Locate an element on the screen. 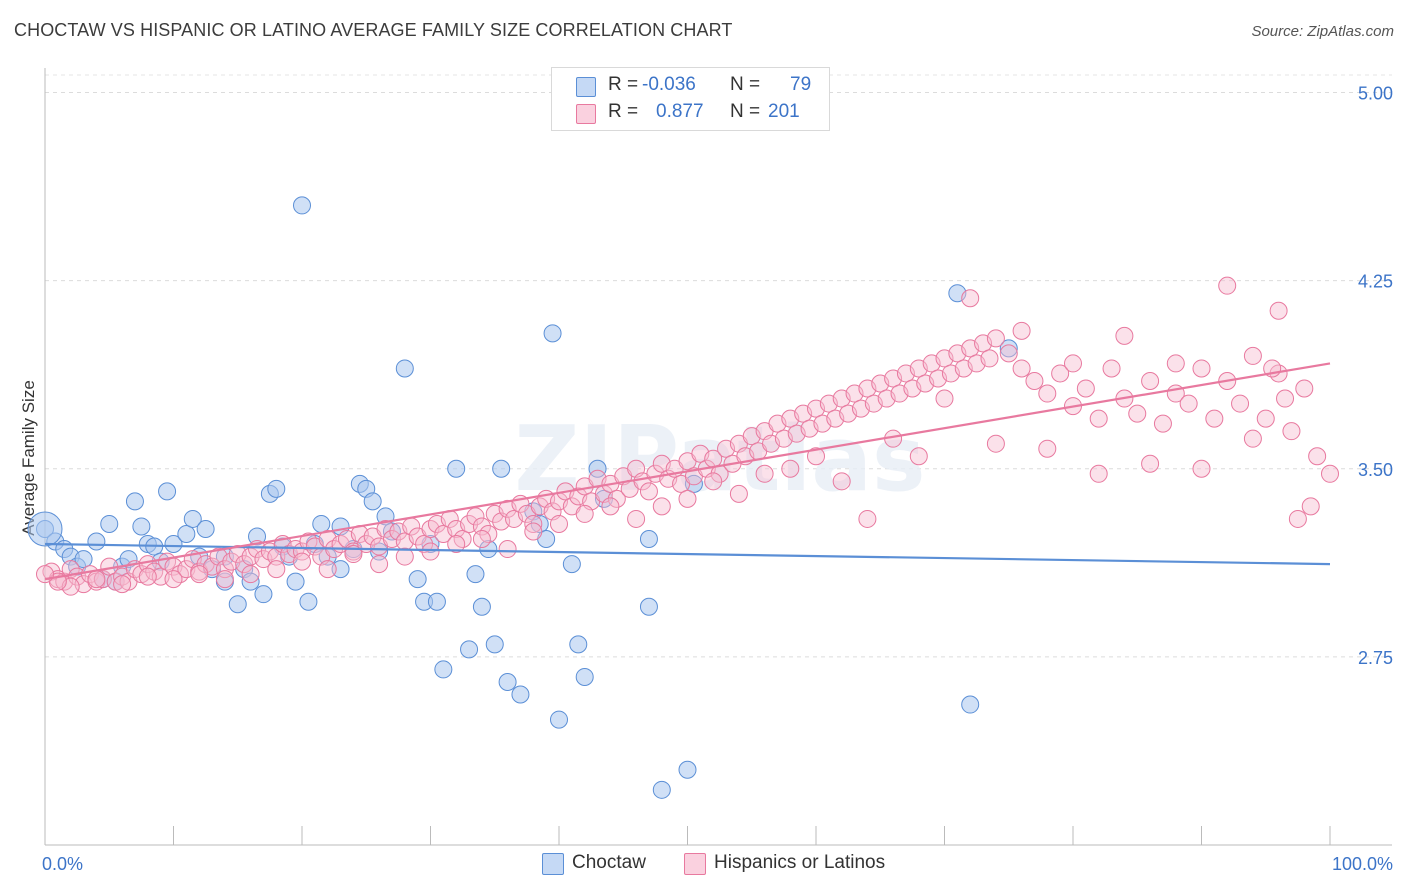  legend-n-value: 201 is located at coordinates (784, 111).